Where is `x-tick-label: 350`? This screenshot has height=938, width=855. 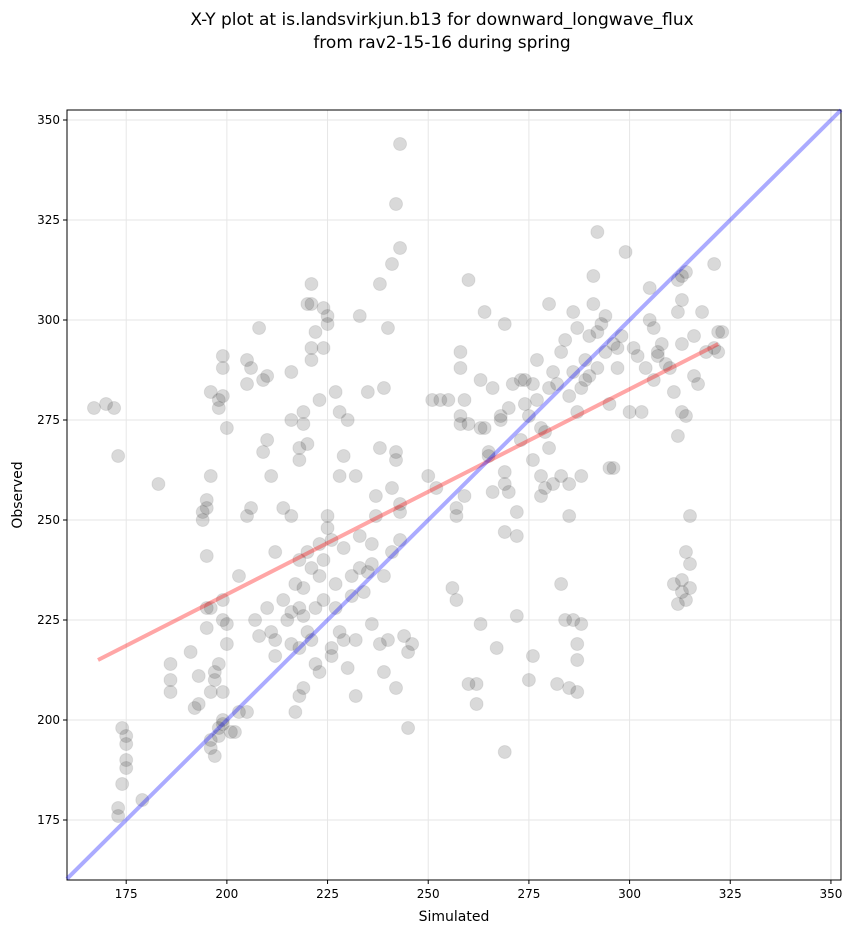
x-tick-label: 350 is located at coordinates (830, 894).